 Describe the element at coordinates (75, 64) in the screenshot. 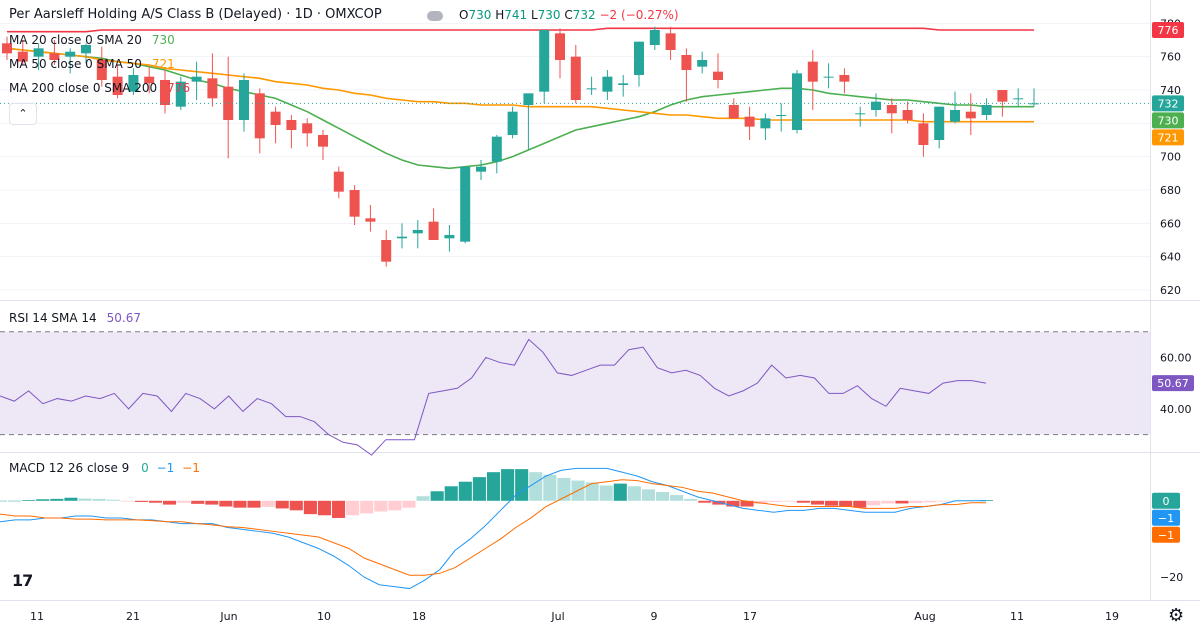

I see `legend-ma50-label: MA 50 close 0 SMA 50` at that location.